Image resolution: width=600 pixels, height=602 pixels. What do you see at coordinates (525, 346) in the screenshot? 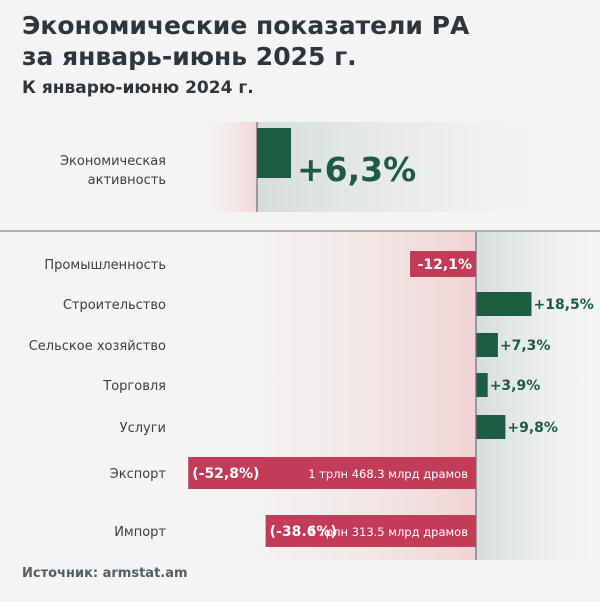
I see `value-label: +7,3%` at bounding box center [525, 346].